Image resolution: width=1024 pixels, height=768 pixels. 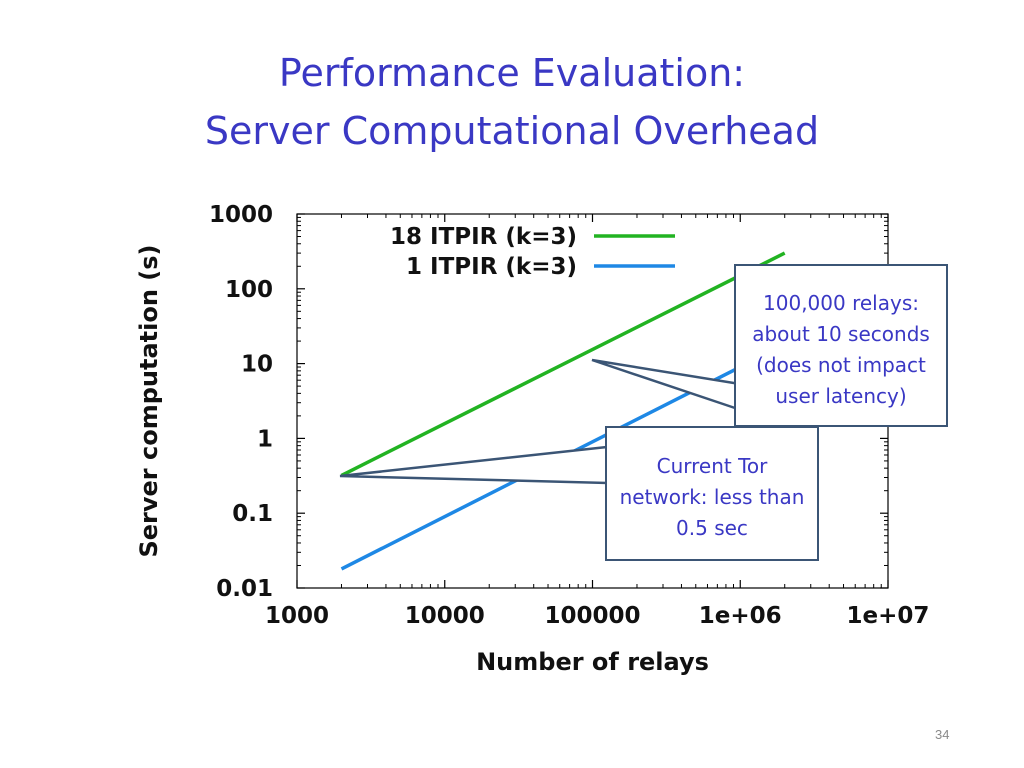 I want to click on x-tick-label: 100000, so click(x=592, y=616).